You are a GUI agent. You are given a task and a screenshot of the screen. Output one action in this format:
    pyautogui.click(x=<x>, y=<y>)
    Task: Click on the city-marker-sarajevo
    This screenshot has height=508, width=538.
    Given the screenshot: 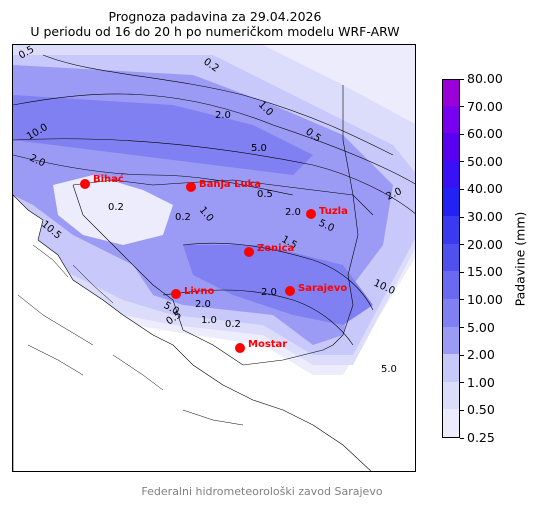 What is the action you would take?
    pyautogui.click(x=290, y=291)
    